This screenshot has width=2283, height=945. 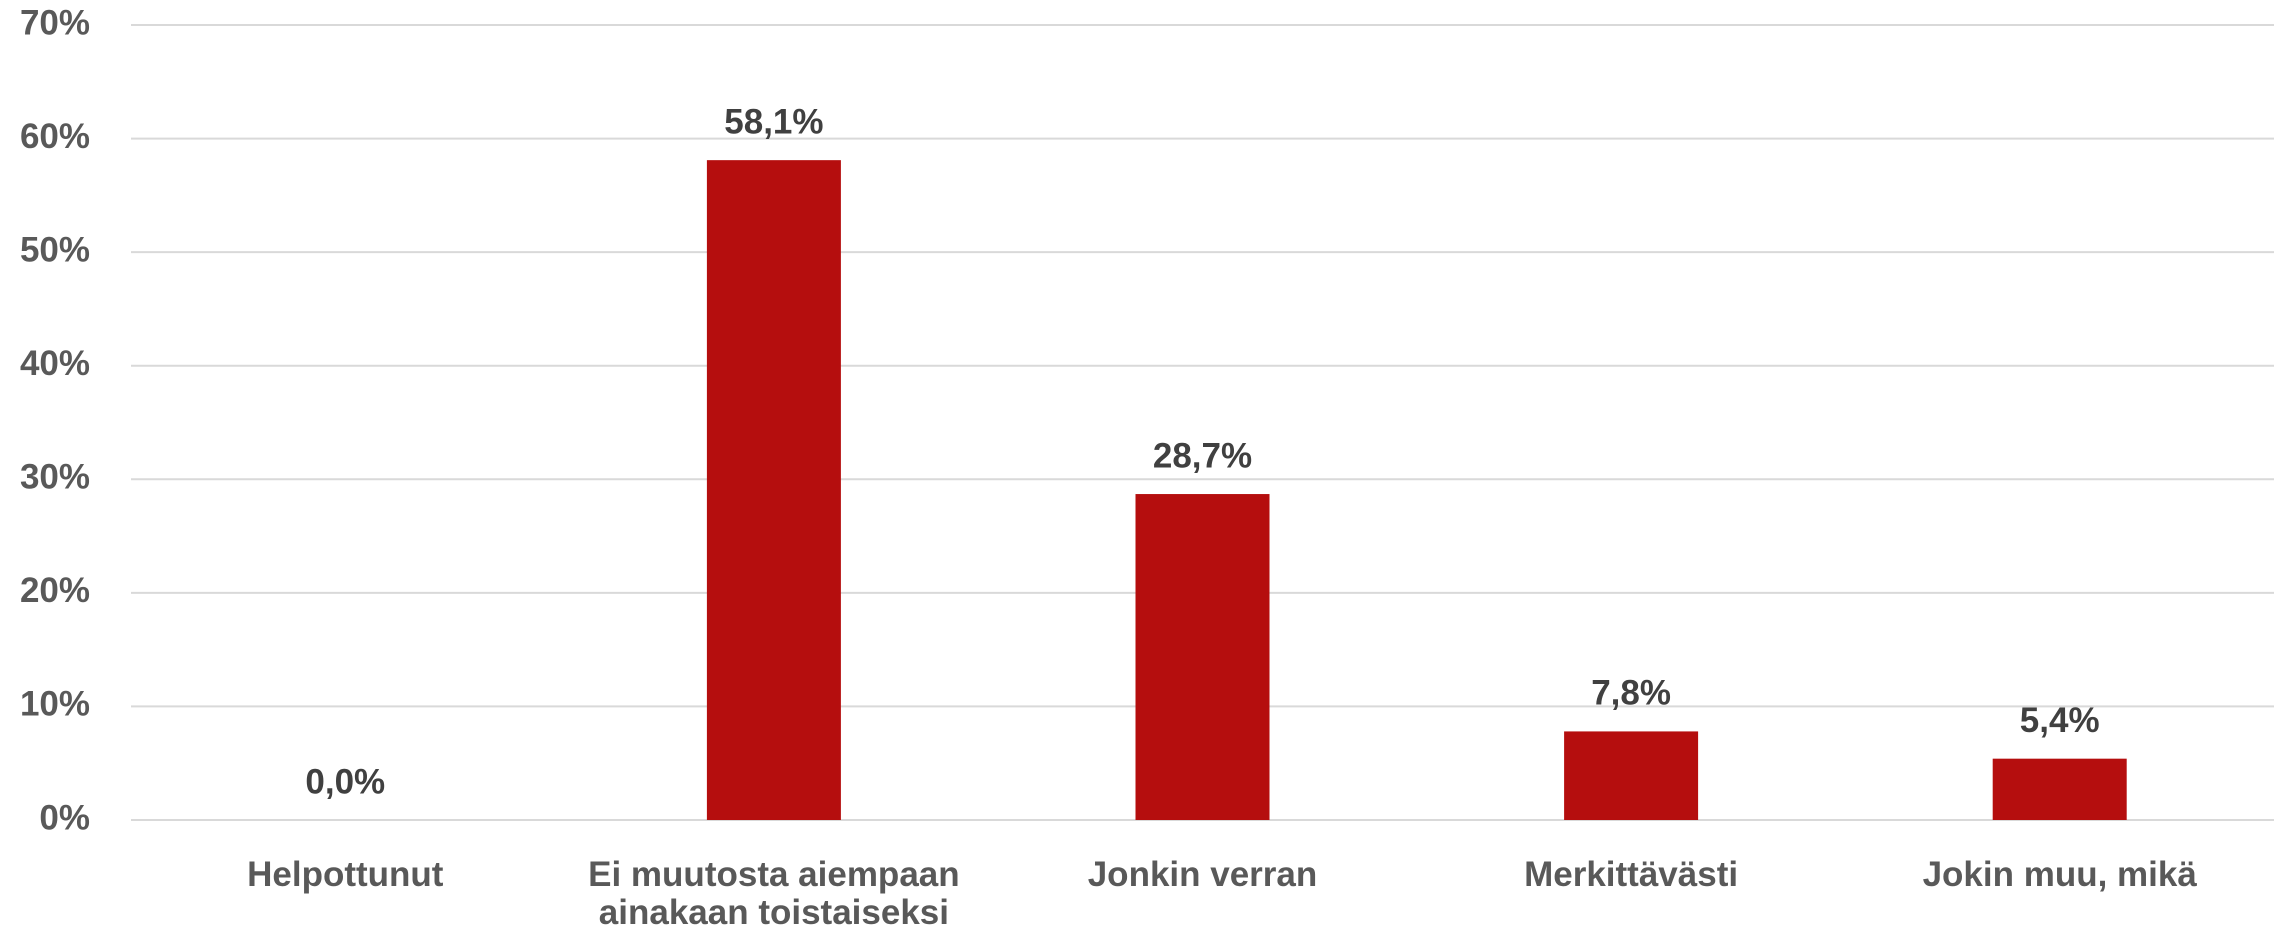 I want to click on value-label: 28,7%, so click(x=1202, y=455).